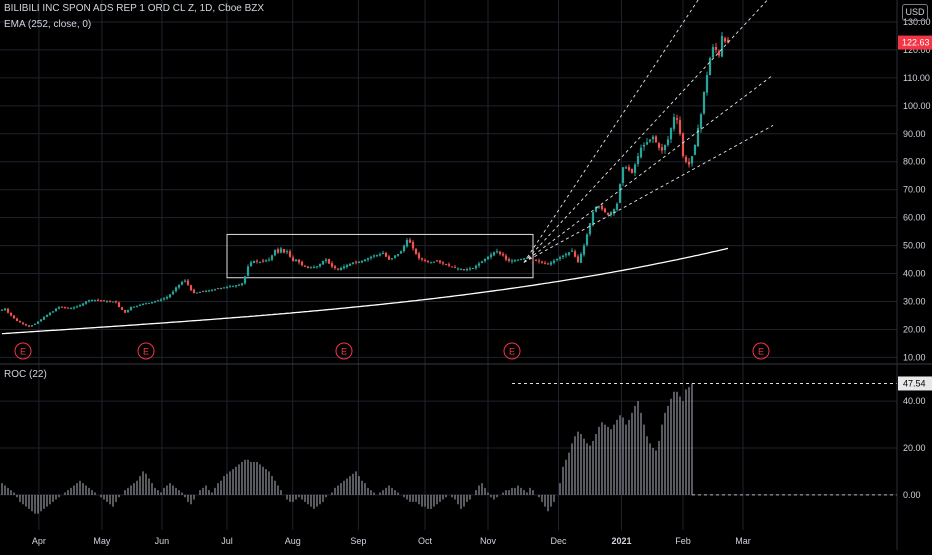 Image resolution: width=932 pixels, height=555 pixels. I want to click on price-tick-label: 80.00, so click(914, 162).